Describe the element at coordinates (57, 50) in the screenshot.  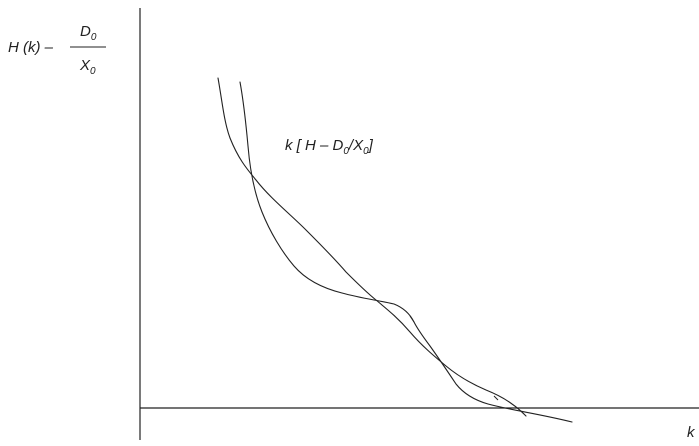
I see `y-axis-label: H (k) – D0 X0` at that location.